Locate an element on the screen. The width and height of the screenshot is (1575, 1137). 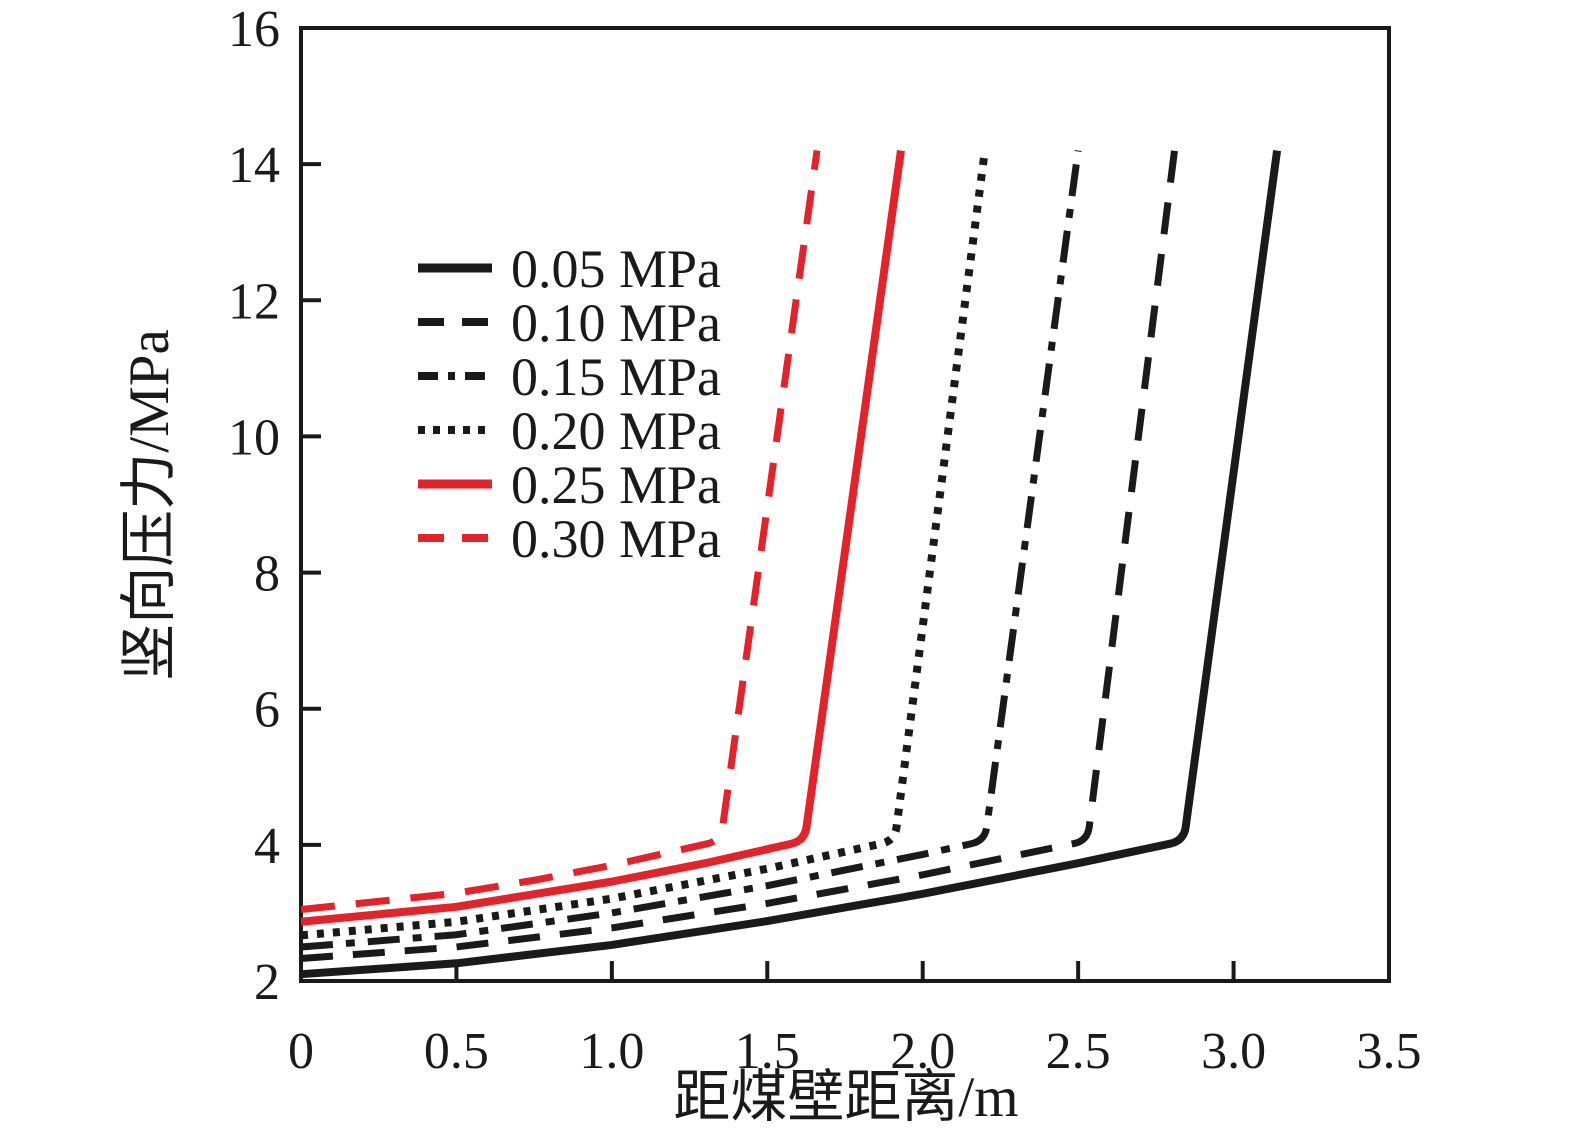
y-tick-label: 14 is located at coordinates (254, 165).